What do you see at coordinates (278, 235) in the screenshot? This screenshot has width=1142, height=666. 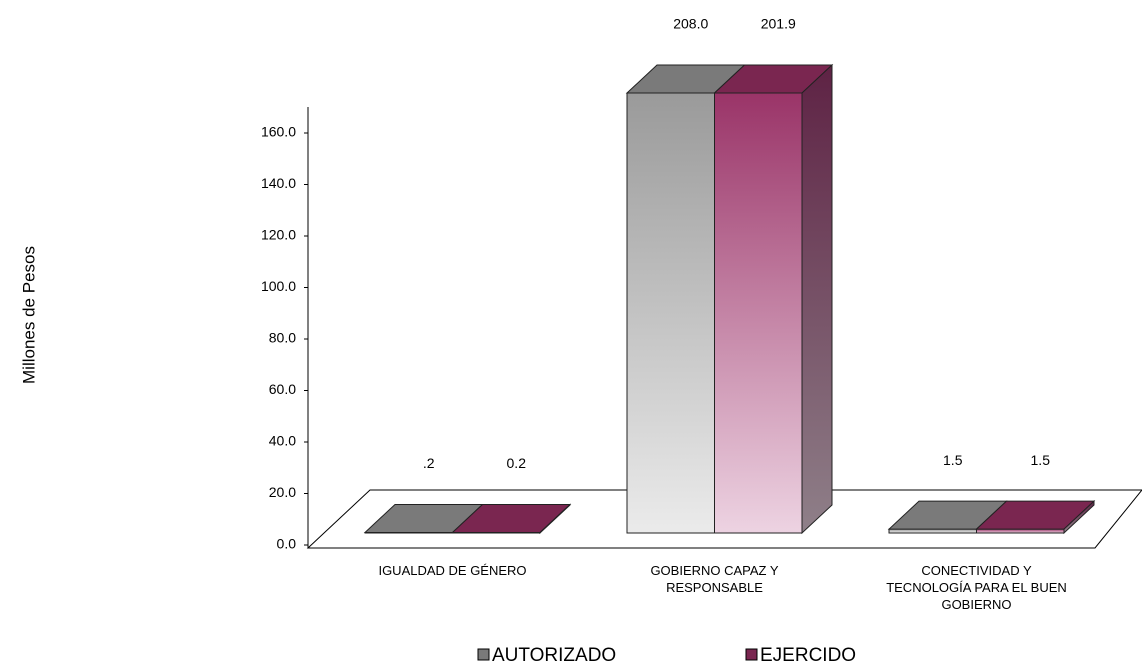 I see `y-tick-label: 120.0` at bounding box center [278, 235].